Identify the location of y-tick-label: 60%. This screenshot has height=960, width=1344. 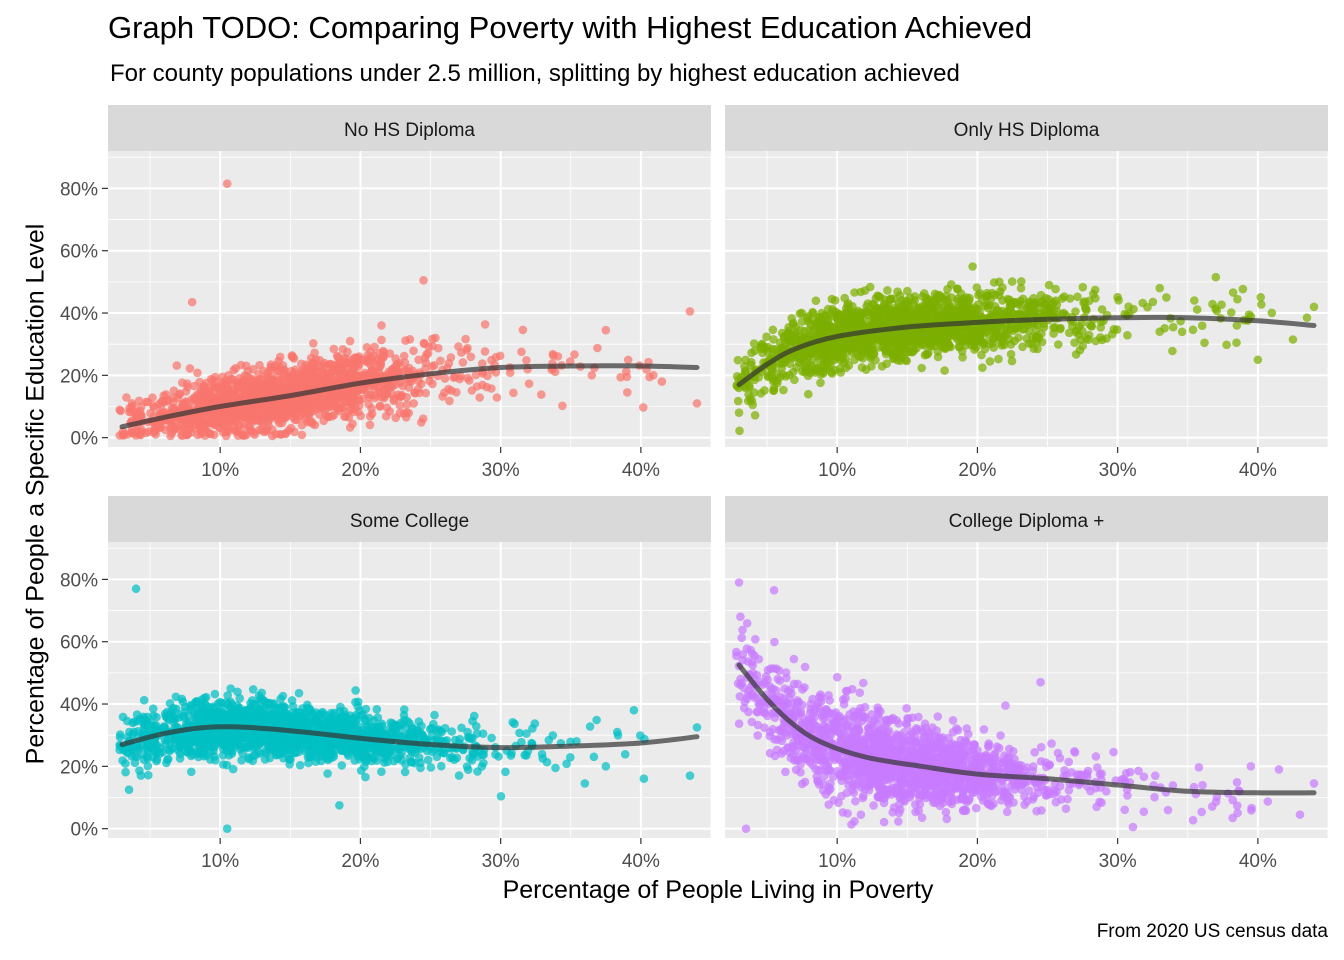
(79, 643).